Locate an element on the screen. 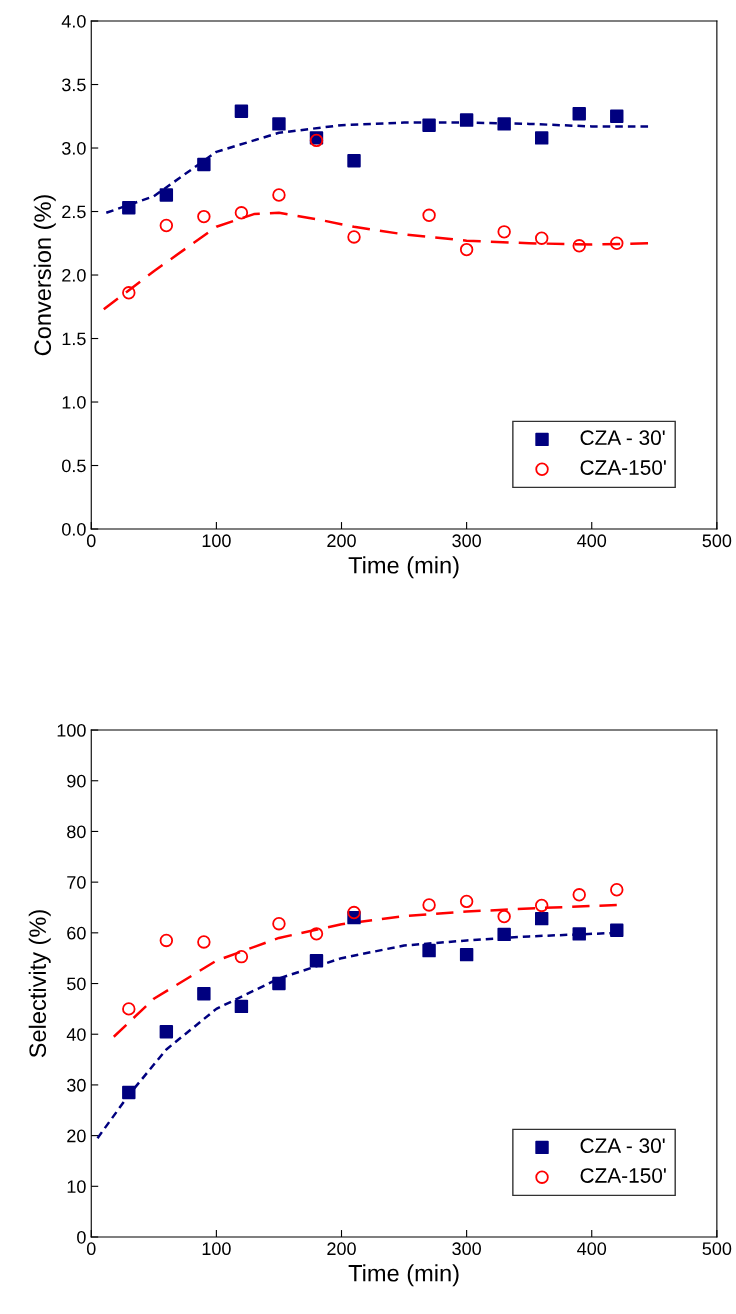 The height and width of the screenshot is (1314, 736). y-tick-label: 3.5 is located at coordinates (73, 85).